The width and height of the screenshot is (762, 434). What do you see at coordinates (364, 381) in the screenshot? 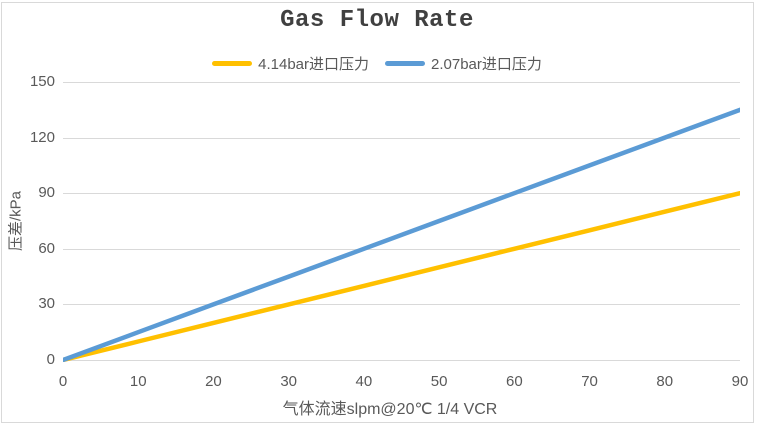
I see `x-tick-label-40: 40` at bounding box center [364, 381].